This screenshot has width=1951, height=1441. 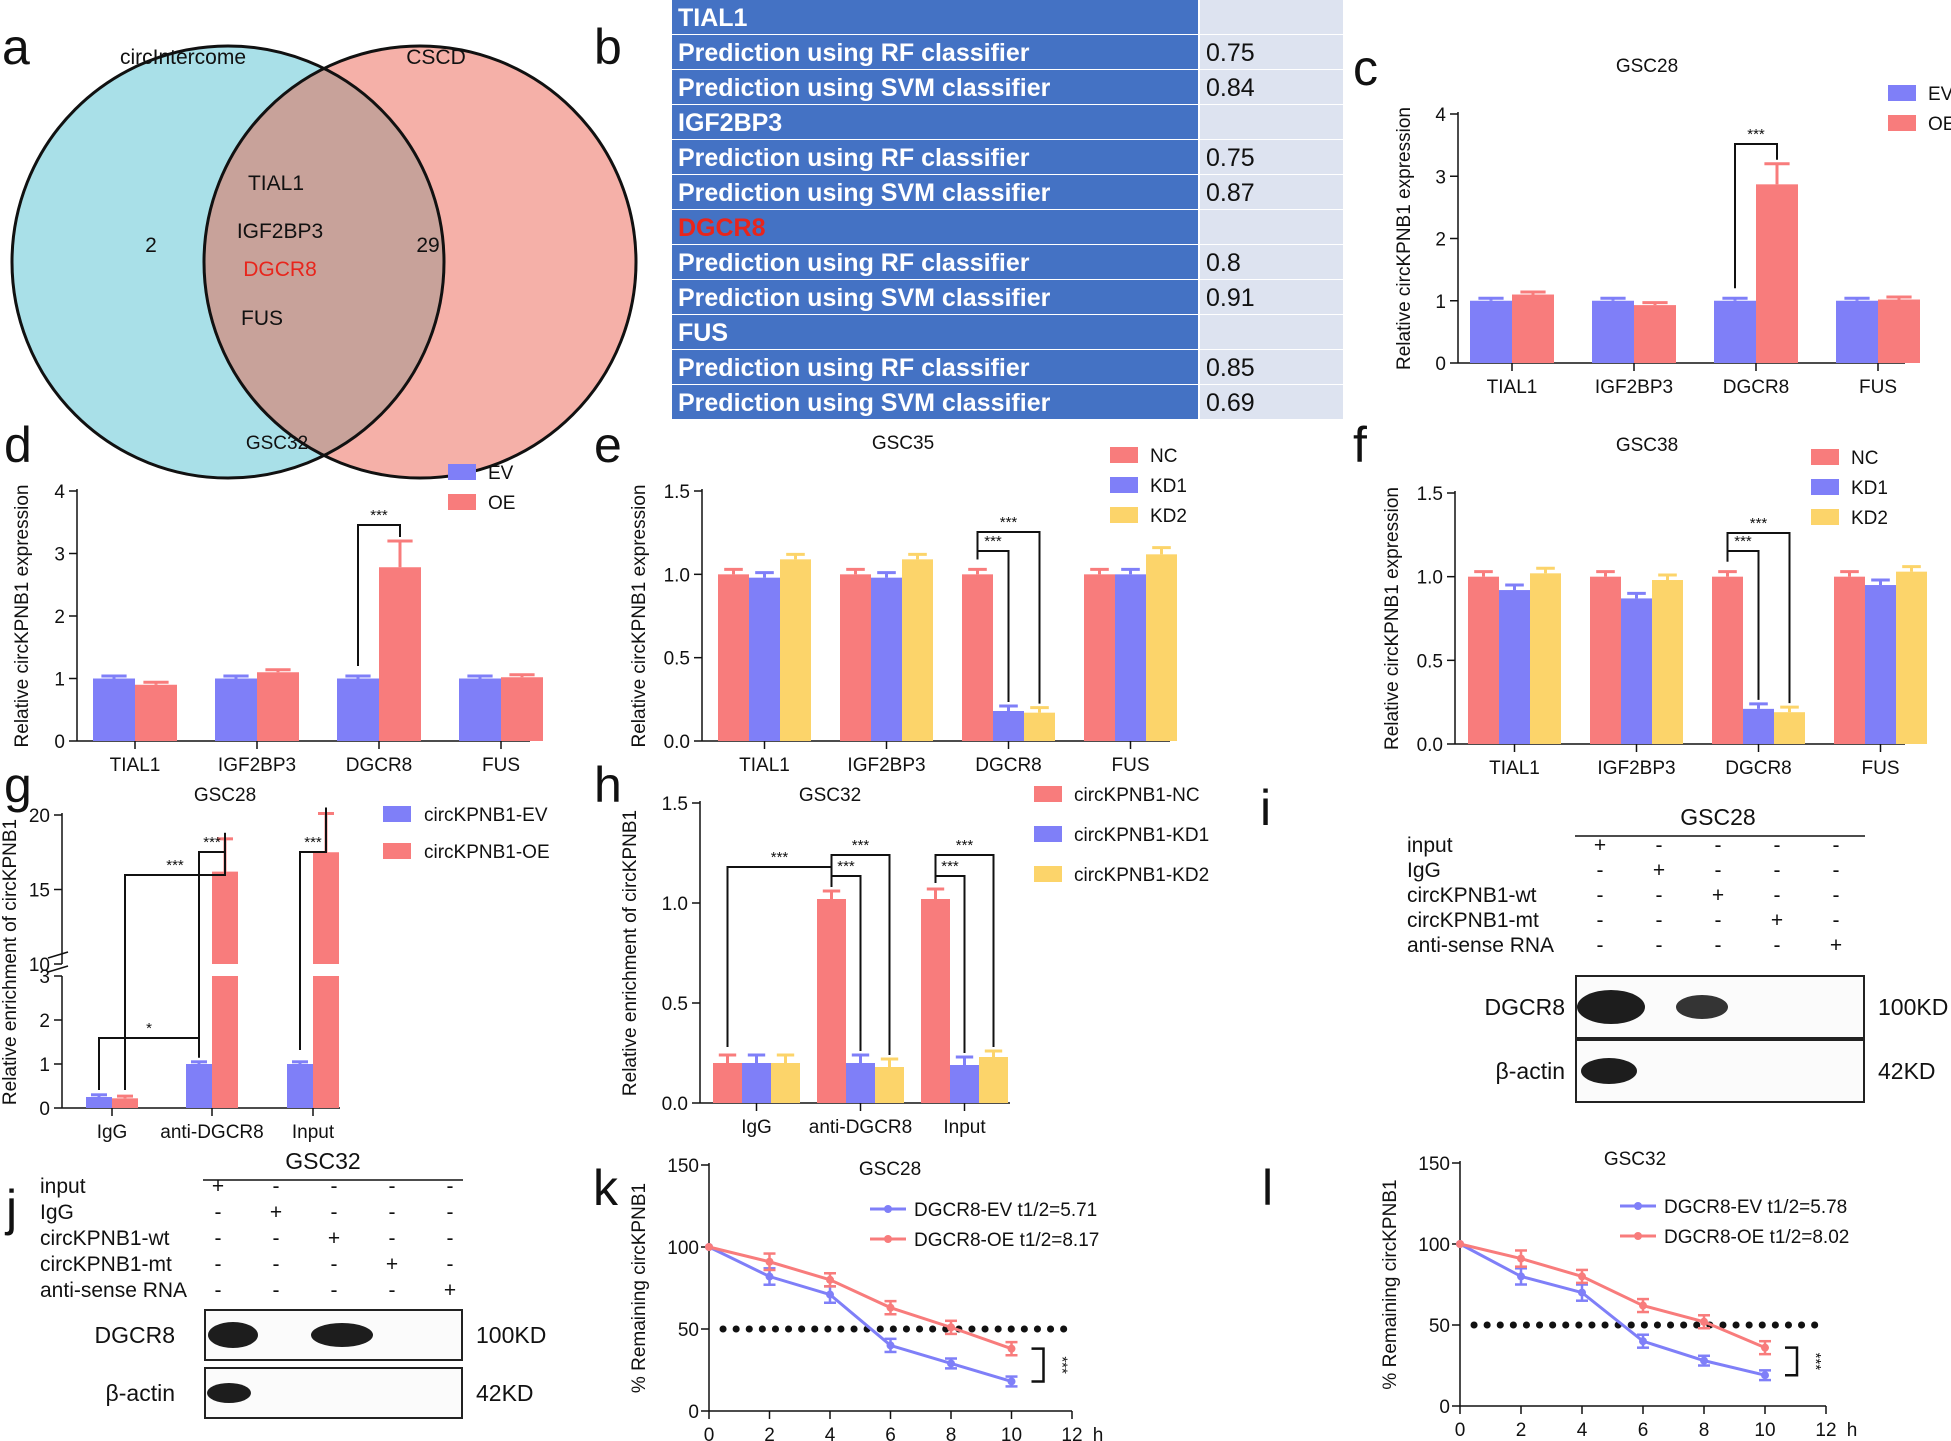 What do you see at coordinates (1764, 1430) in the screenshot?
I see `x-tick-label: 10` at bounding box center [1764, 1430].